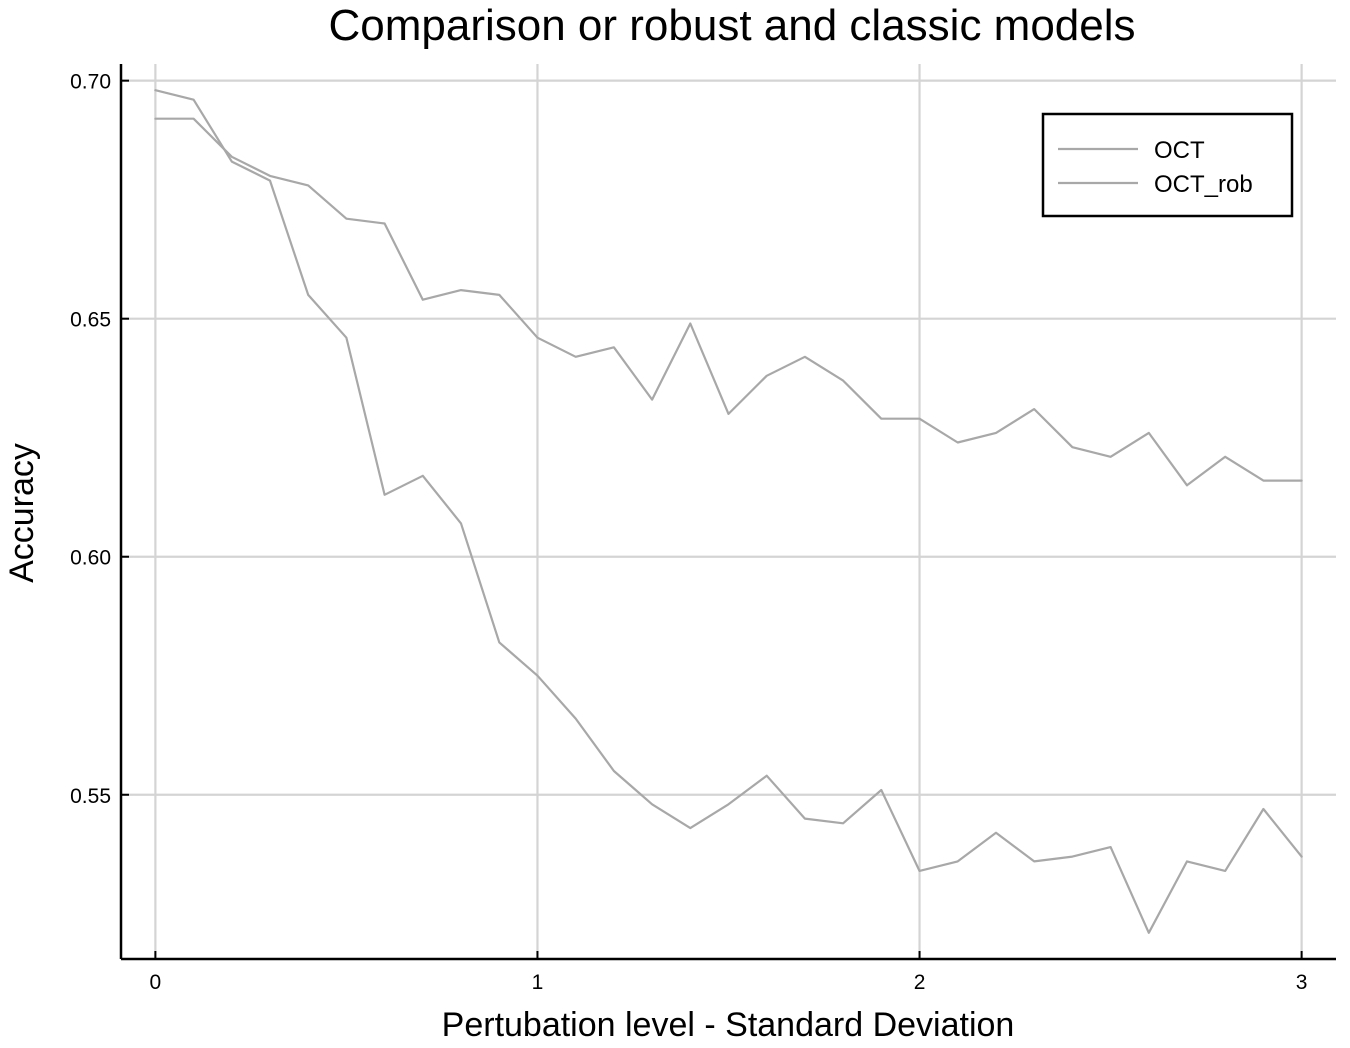 Image resolution: width=1350 pixels, height=1048 pixels. Describe the element at coordinates (920, 982) in the screenshot. I see `x-tick-label: 2` at that location.